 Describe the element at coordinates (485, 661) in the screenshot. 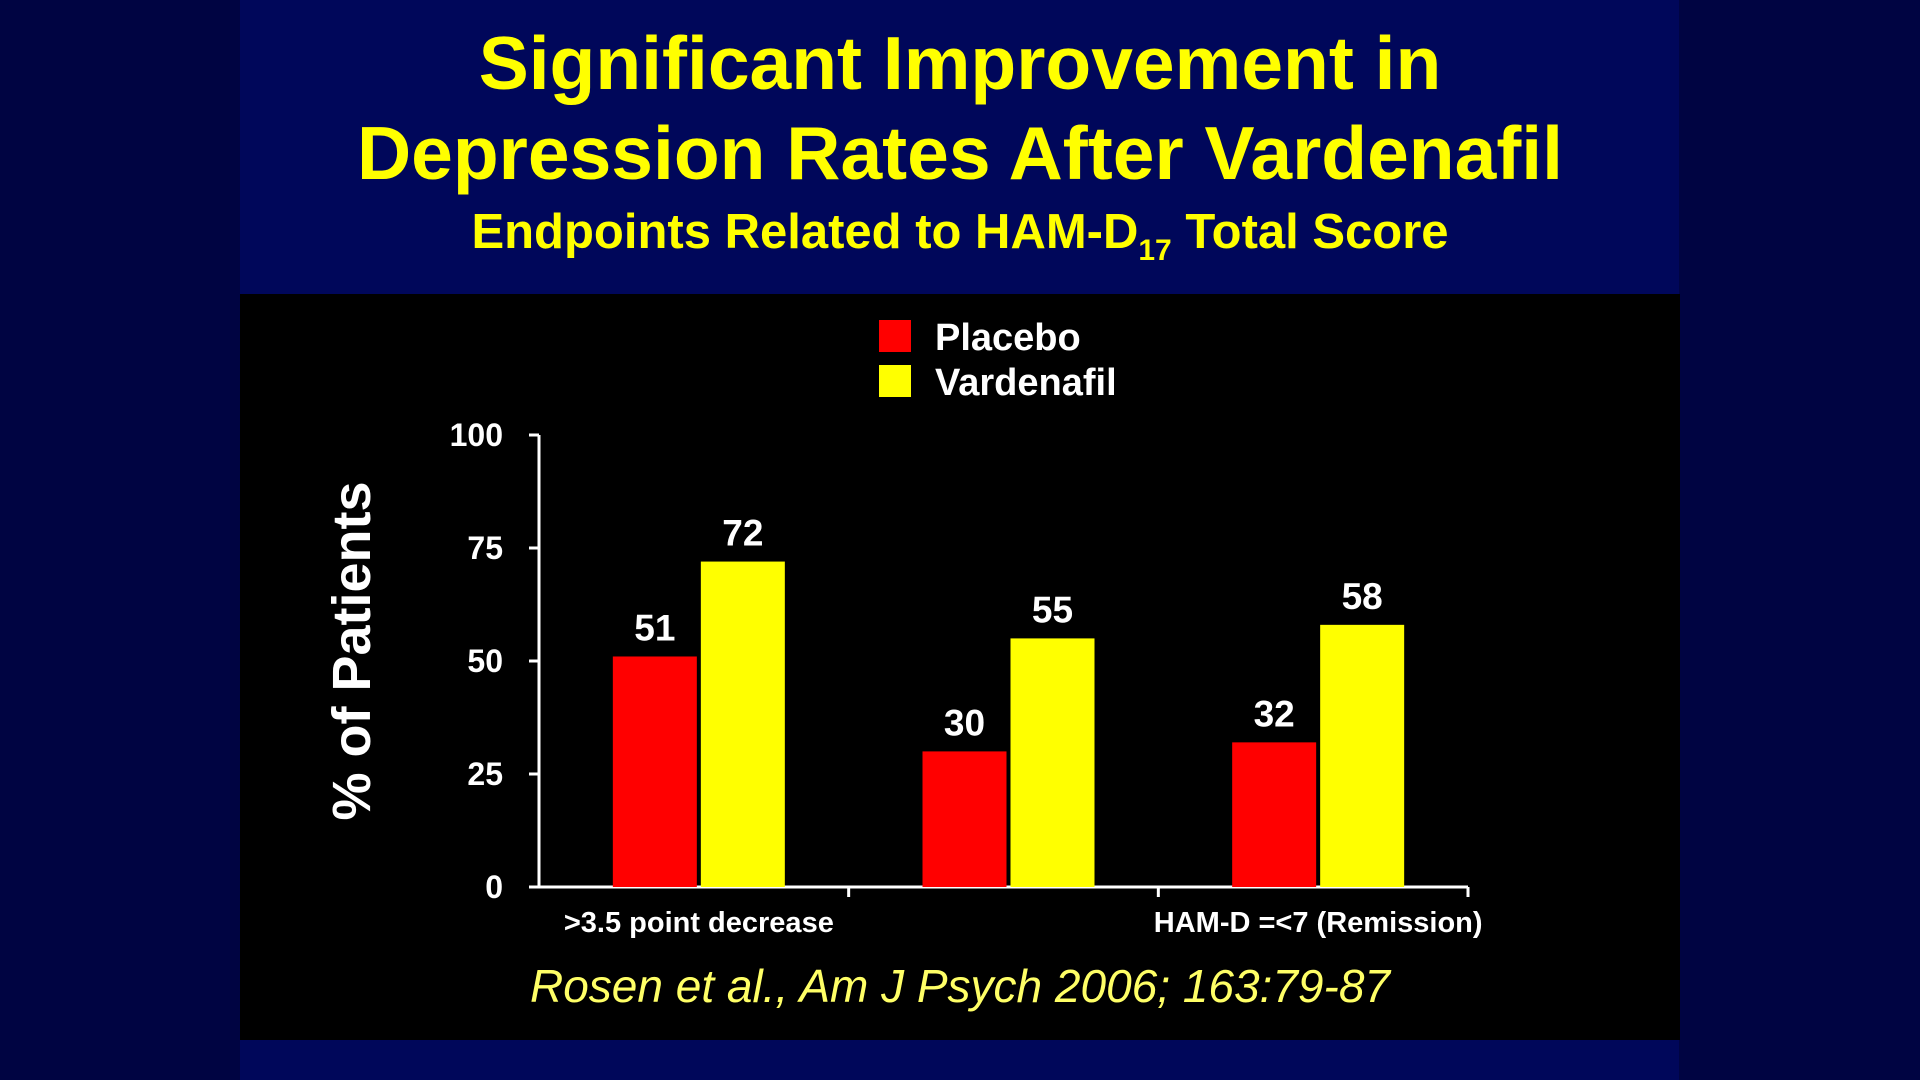

I see `y-tick-label: 50` at that location.